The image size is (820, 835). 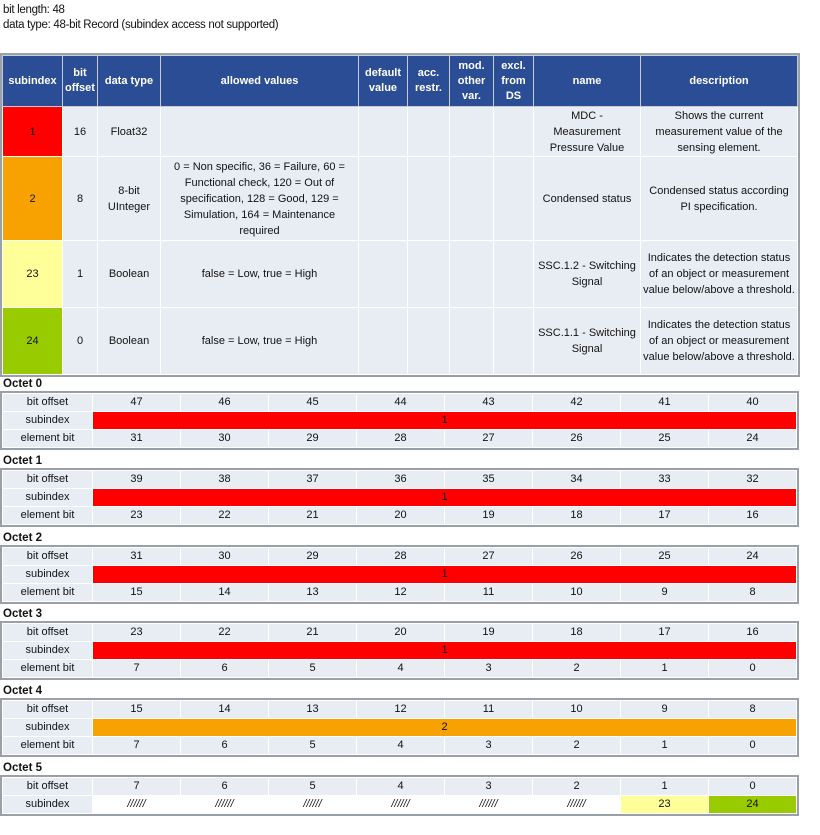 I want to click on bit-offset-cell: 44, so click(x=400, y=402).